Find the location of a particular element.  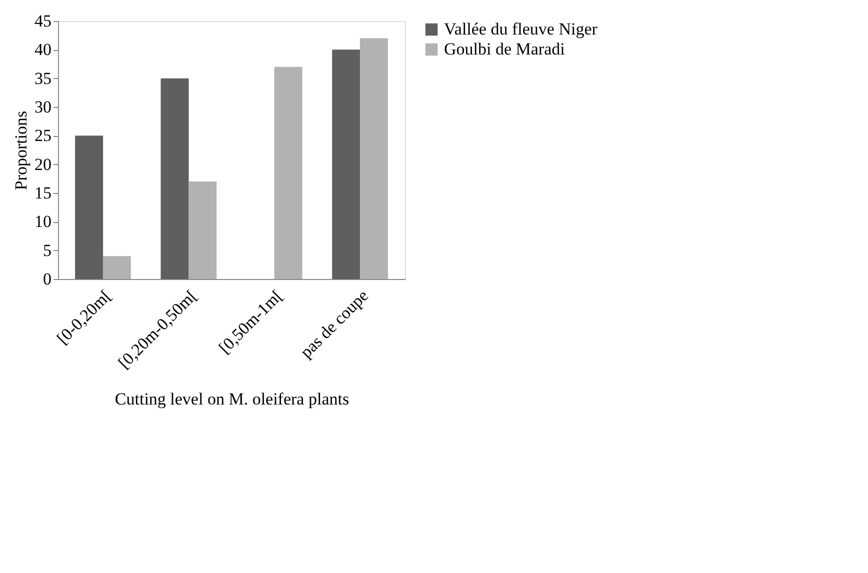

y-axis-title: Proportions is located at coordinates (21, 150).